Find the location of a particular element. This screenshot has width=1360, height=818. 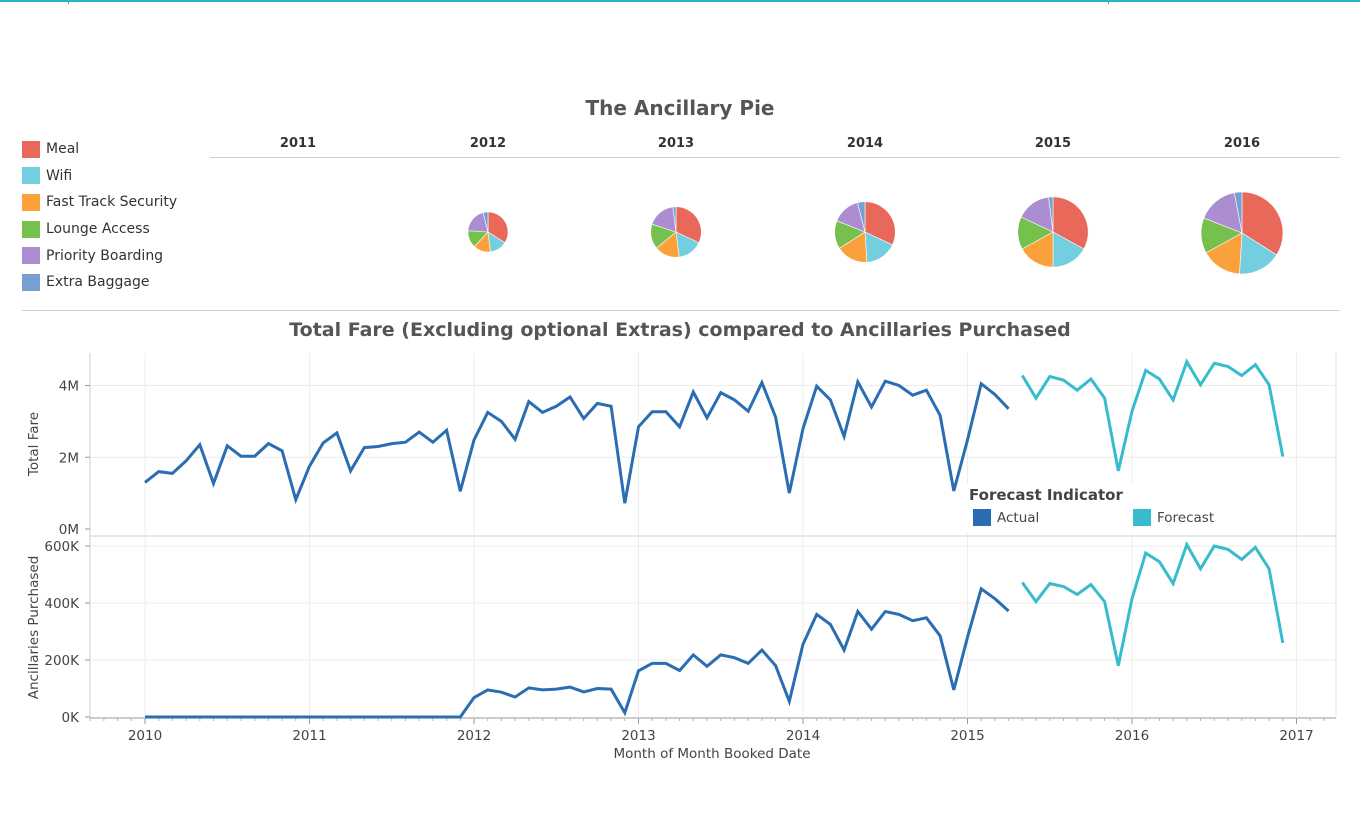

x-tick-label: 2014 is located at coordinates (803, 736).